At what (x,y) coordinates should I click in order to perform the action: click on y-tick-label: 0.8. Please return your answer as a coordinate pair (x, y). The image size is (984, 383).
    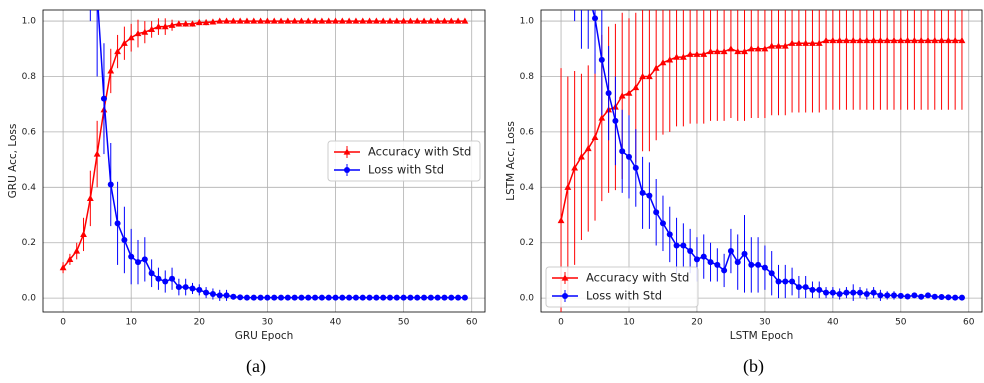
    Looking at the image, I should click on (527, 77).